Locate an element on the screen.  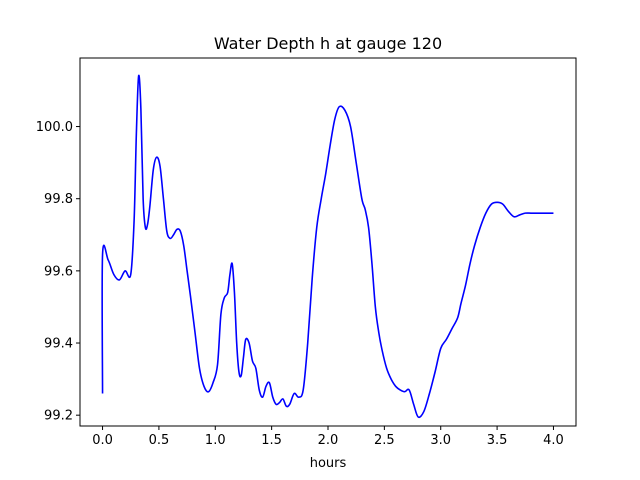
x-tick-label: 0.0 is located at coordinates (102, 440).